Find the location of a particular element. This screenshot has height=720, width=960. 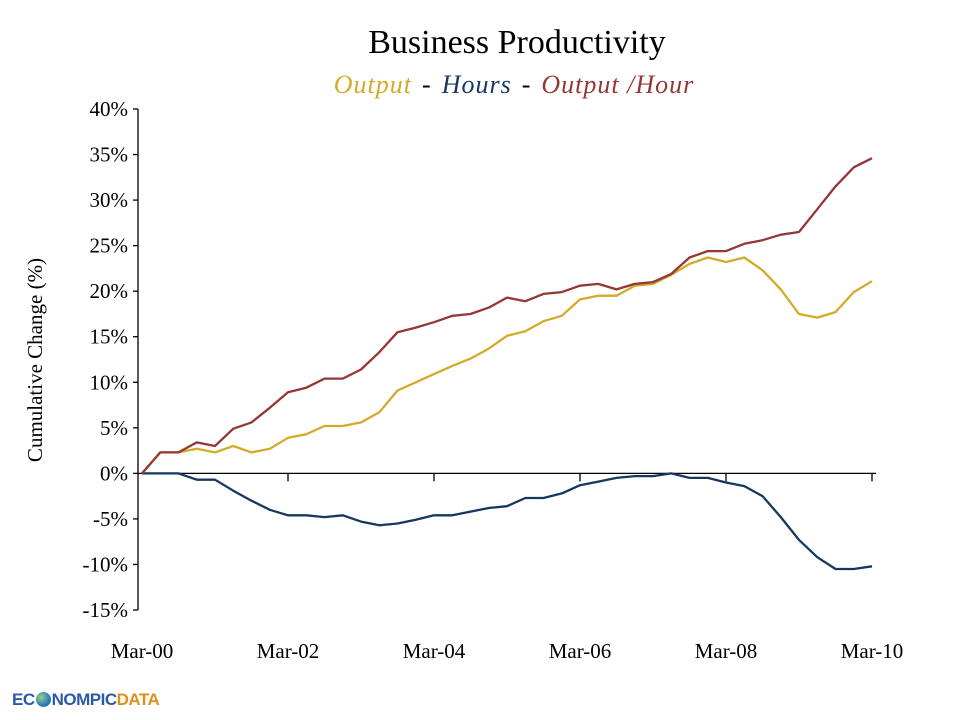

y-tick-label: 40% is located at coordinates (109, 109).